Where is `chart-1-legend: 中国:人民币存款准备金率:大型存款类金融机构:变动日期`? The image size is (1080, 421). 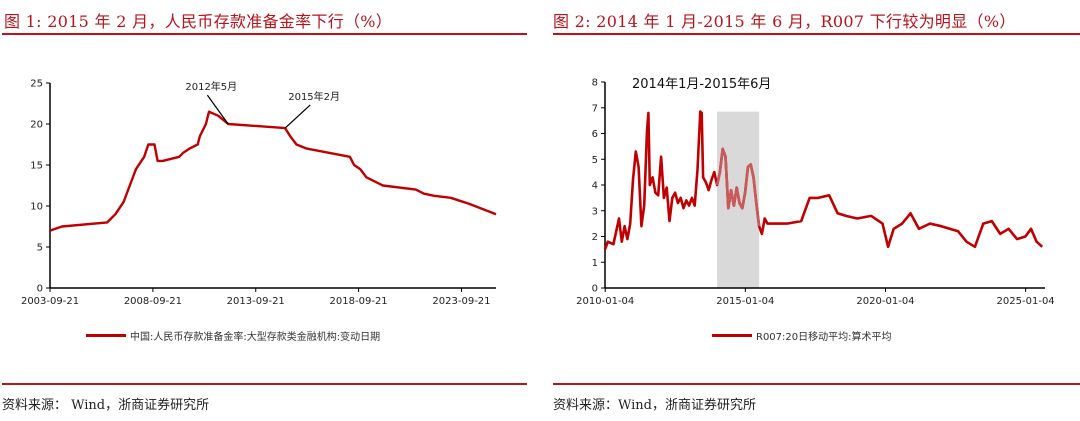 chart-1-legend: 中国:人民币存款准备金率:大型存款类金融机构:变动日期 is located at coordinates (233, 335).